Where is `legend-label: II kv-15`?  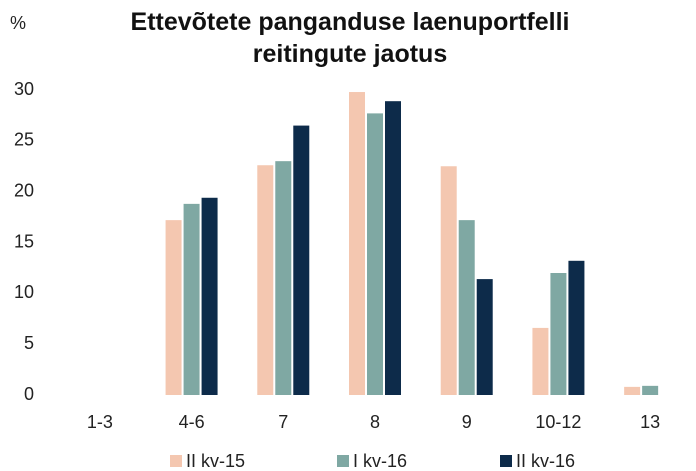 legend-label: II kv-15 is located at coordinates (215, 461).